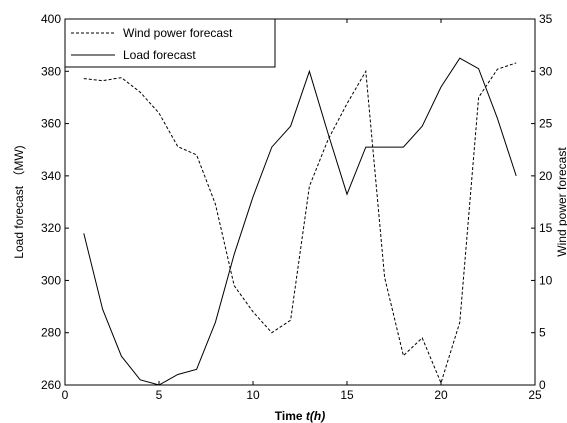 This screenshot has height=423, width=567. I want to click on right-y-tick-label-7: 35, so click(546, 19).